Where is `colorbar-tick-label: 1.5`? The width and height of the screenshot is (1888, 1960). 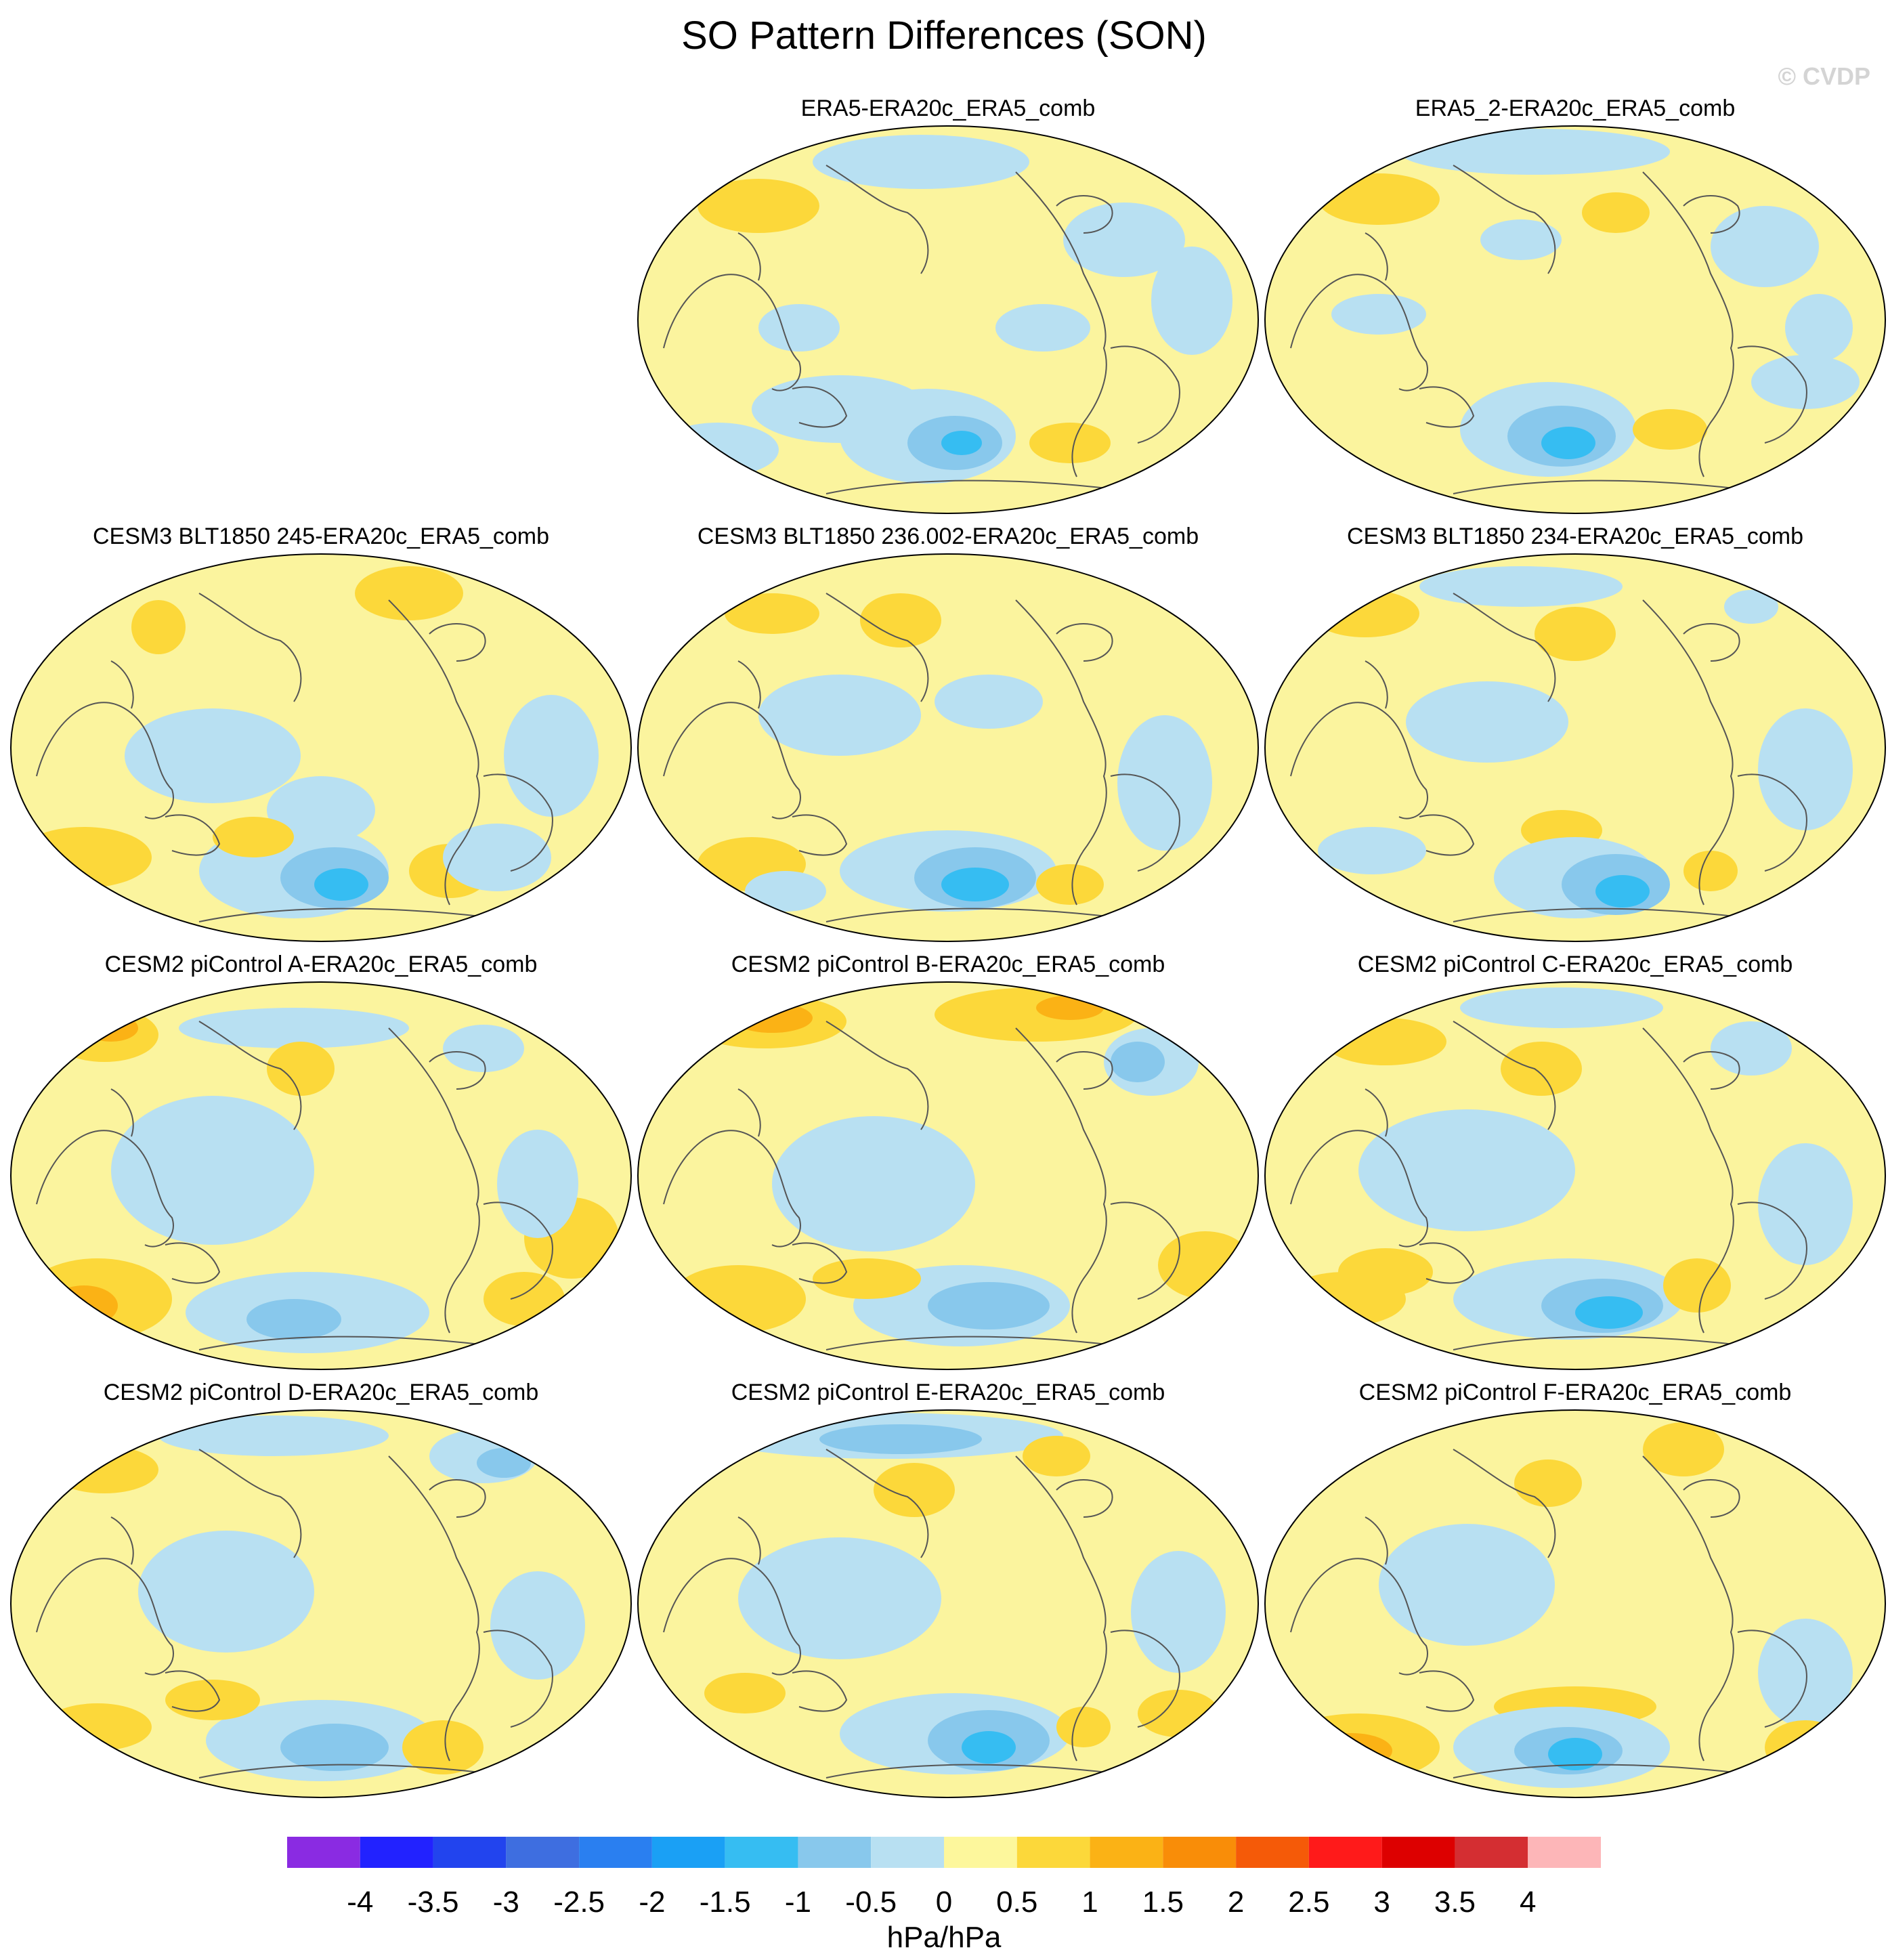
colorbar-tick-label: 1.5 is located at coordinates (1163, 1902).